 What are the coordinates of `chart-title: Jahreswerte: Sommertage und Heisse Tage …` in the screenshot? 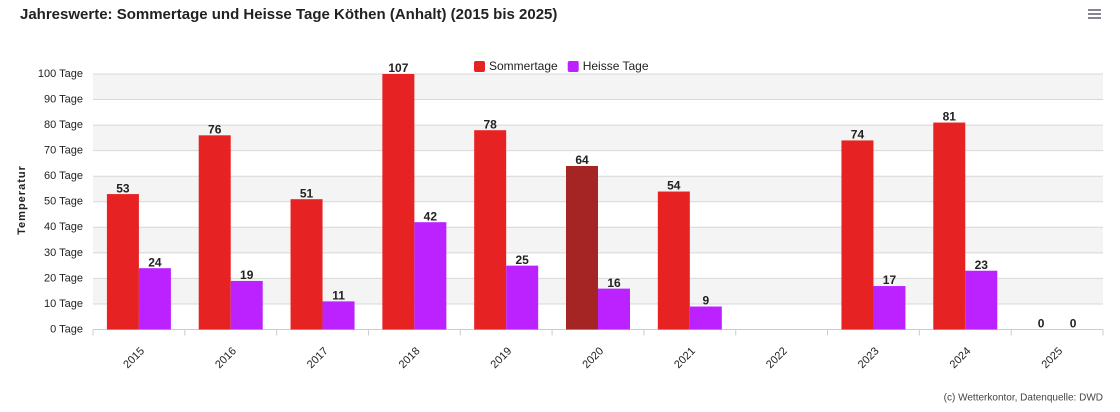 It's located at (288, 14).